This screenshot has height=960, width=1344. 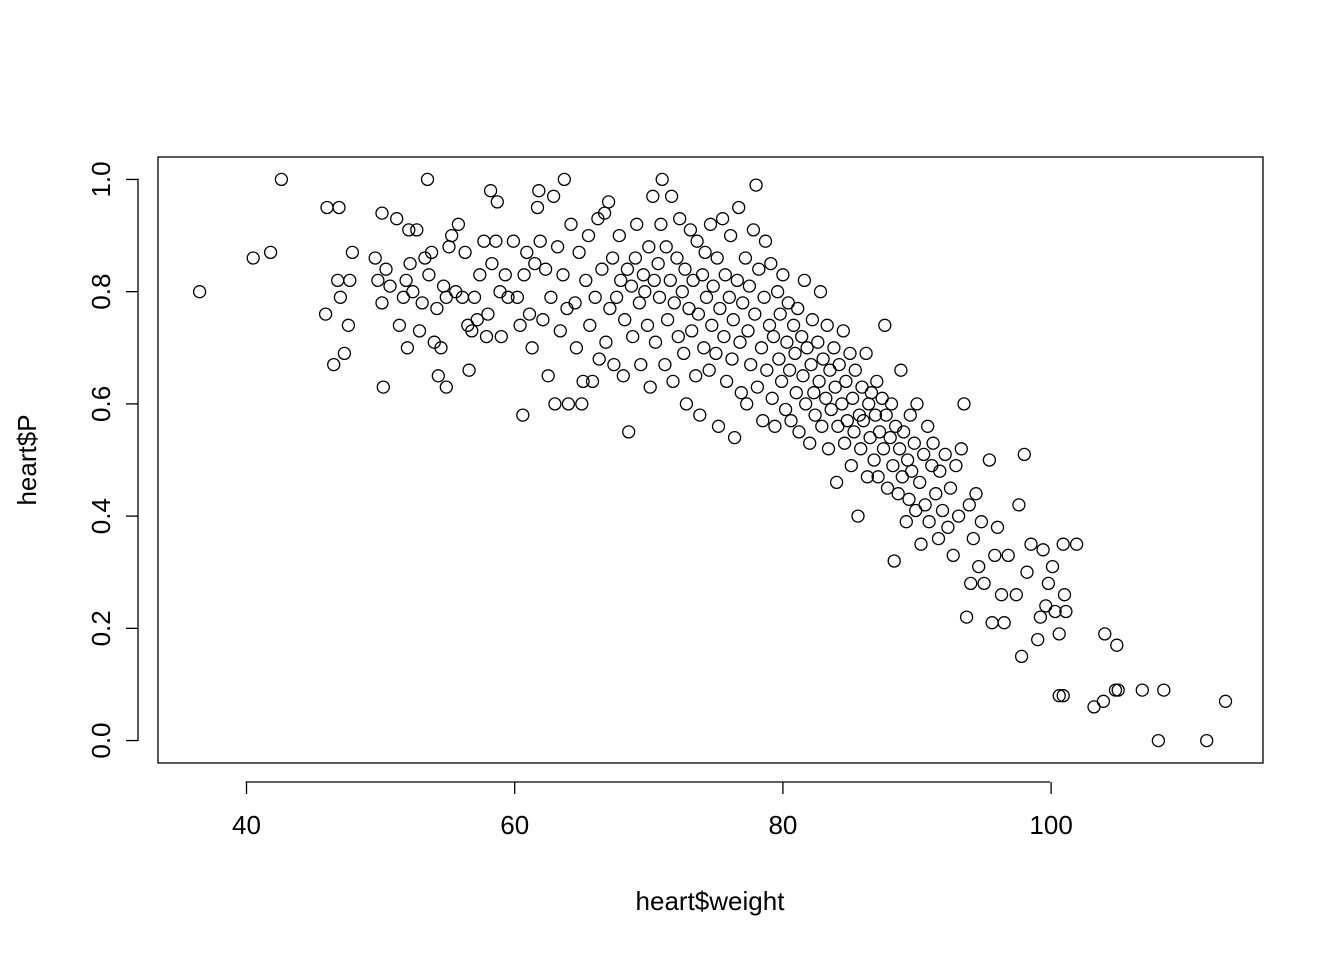 I want to click on y-tick-label: 0.8, so click(x=101, y=292).